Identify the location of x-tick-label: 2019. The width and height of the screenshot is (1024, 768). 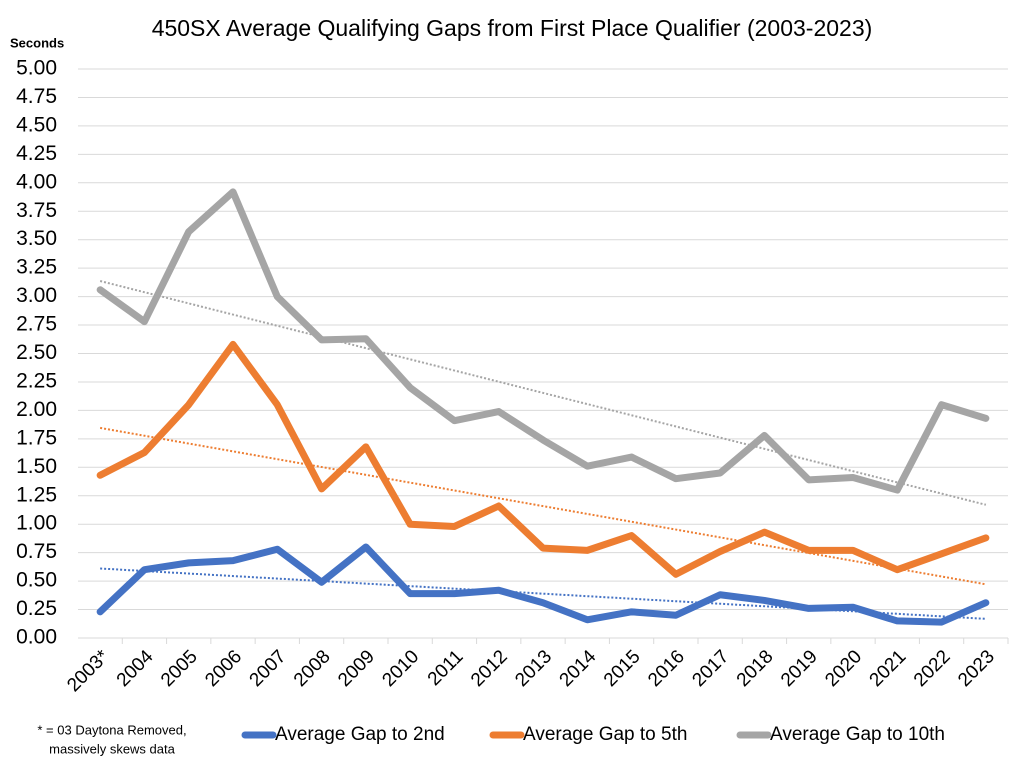
(799, 668).